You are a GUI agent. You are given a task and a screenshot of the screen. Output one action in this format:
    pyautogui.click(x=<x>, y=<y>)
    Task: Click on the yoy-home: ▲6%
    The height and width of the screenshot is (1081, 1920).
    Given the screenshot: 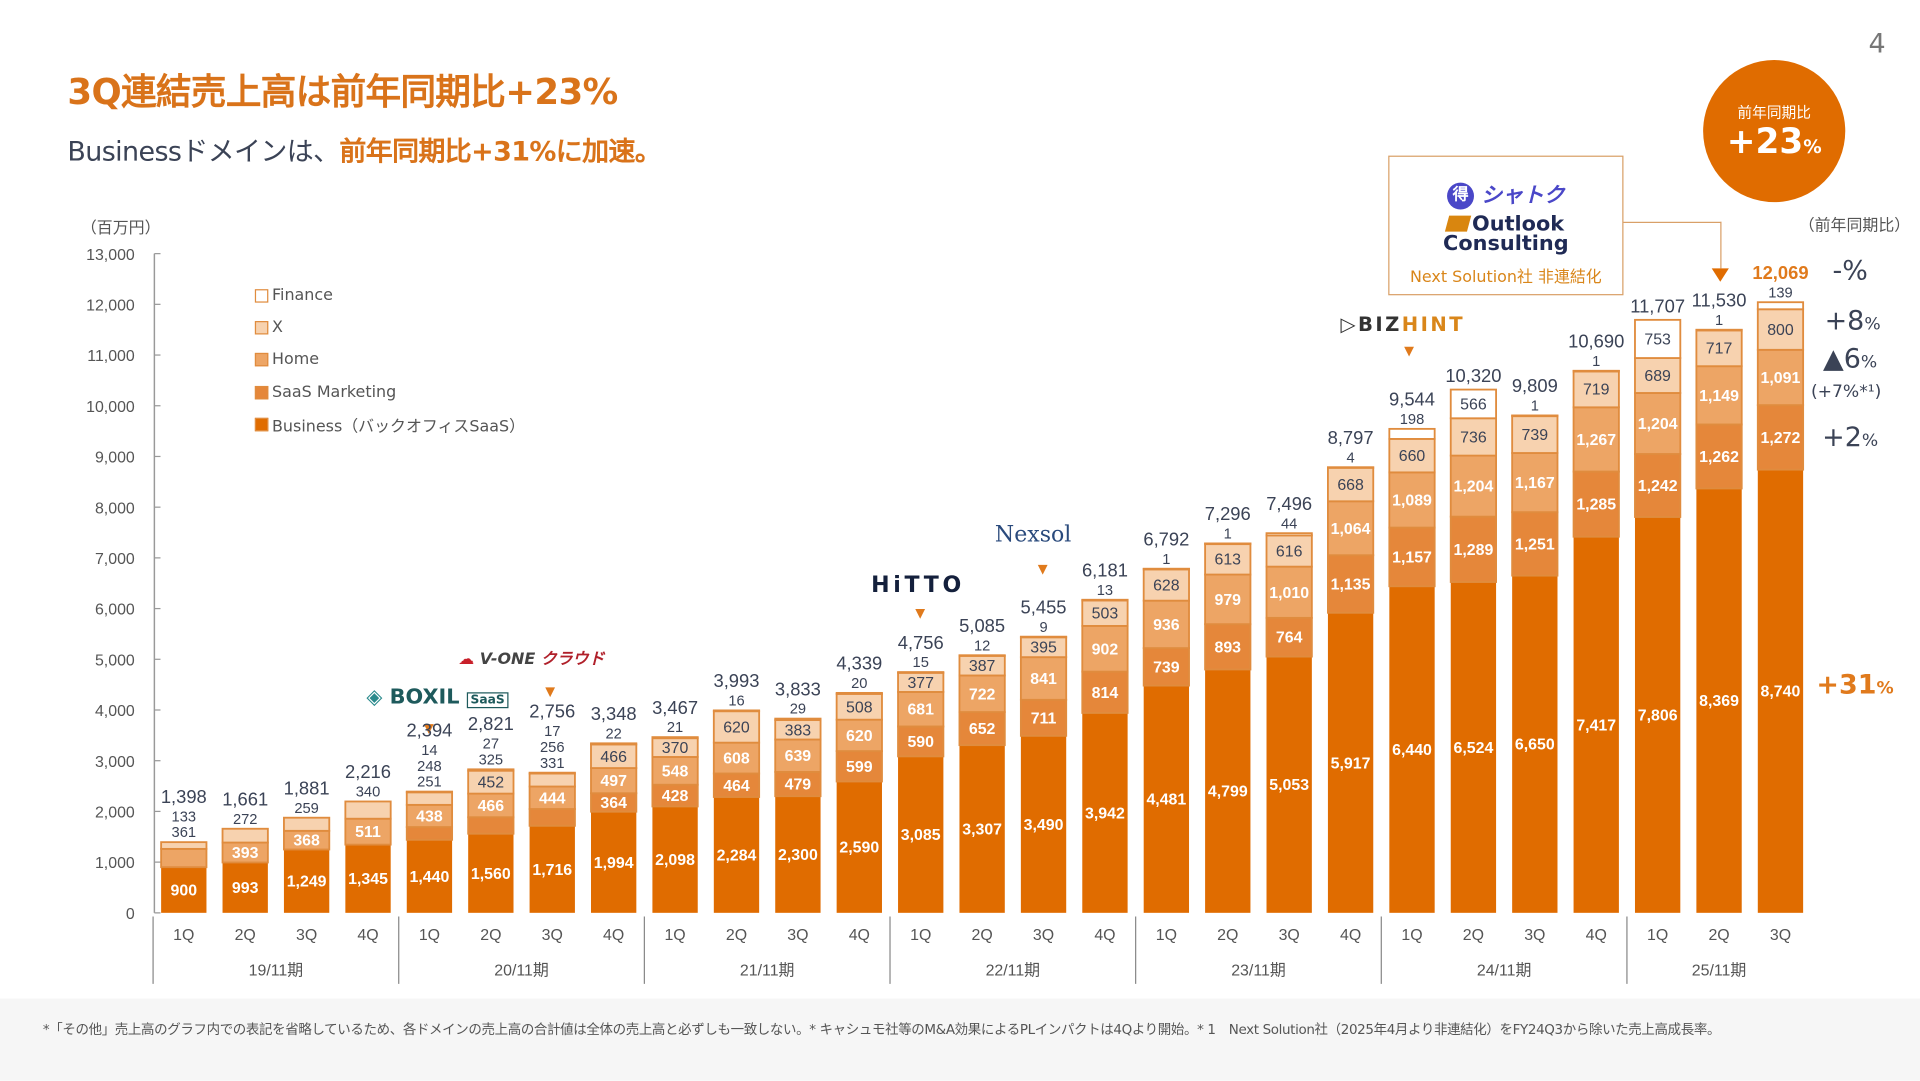 What is the action you would take?
    pyautogui.click(x=1850, y=359)
    